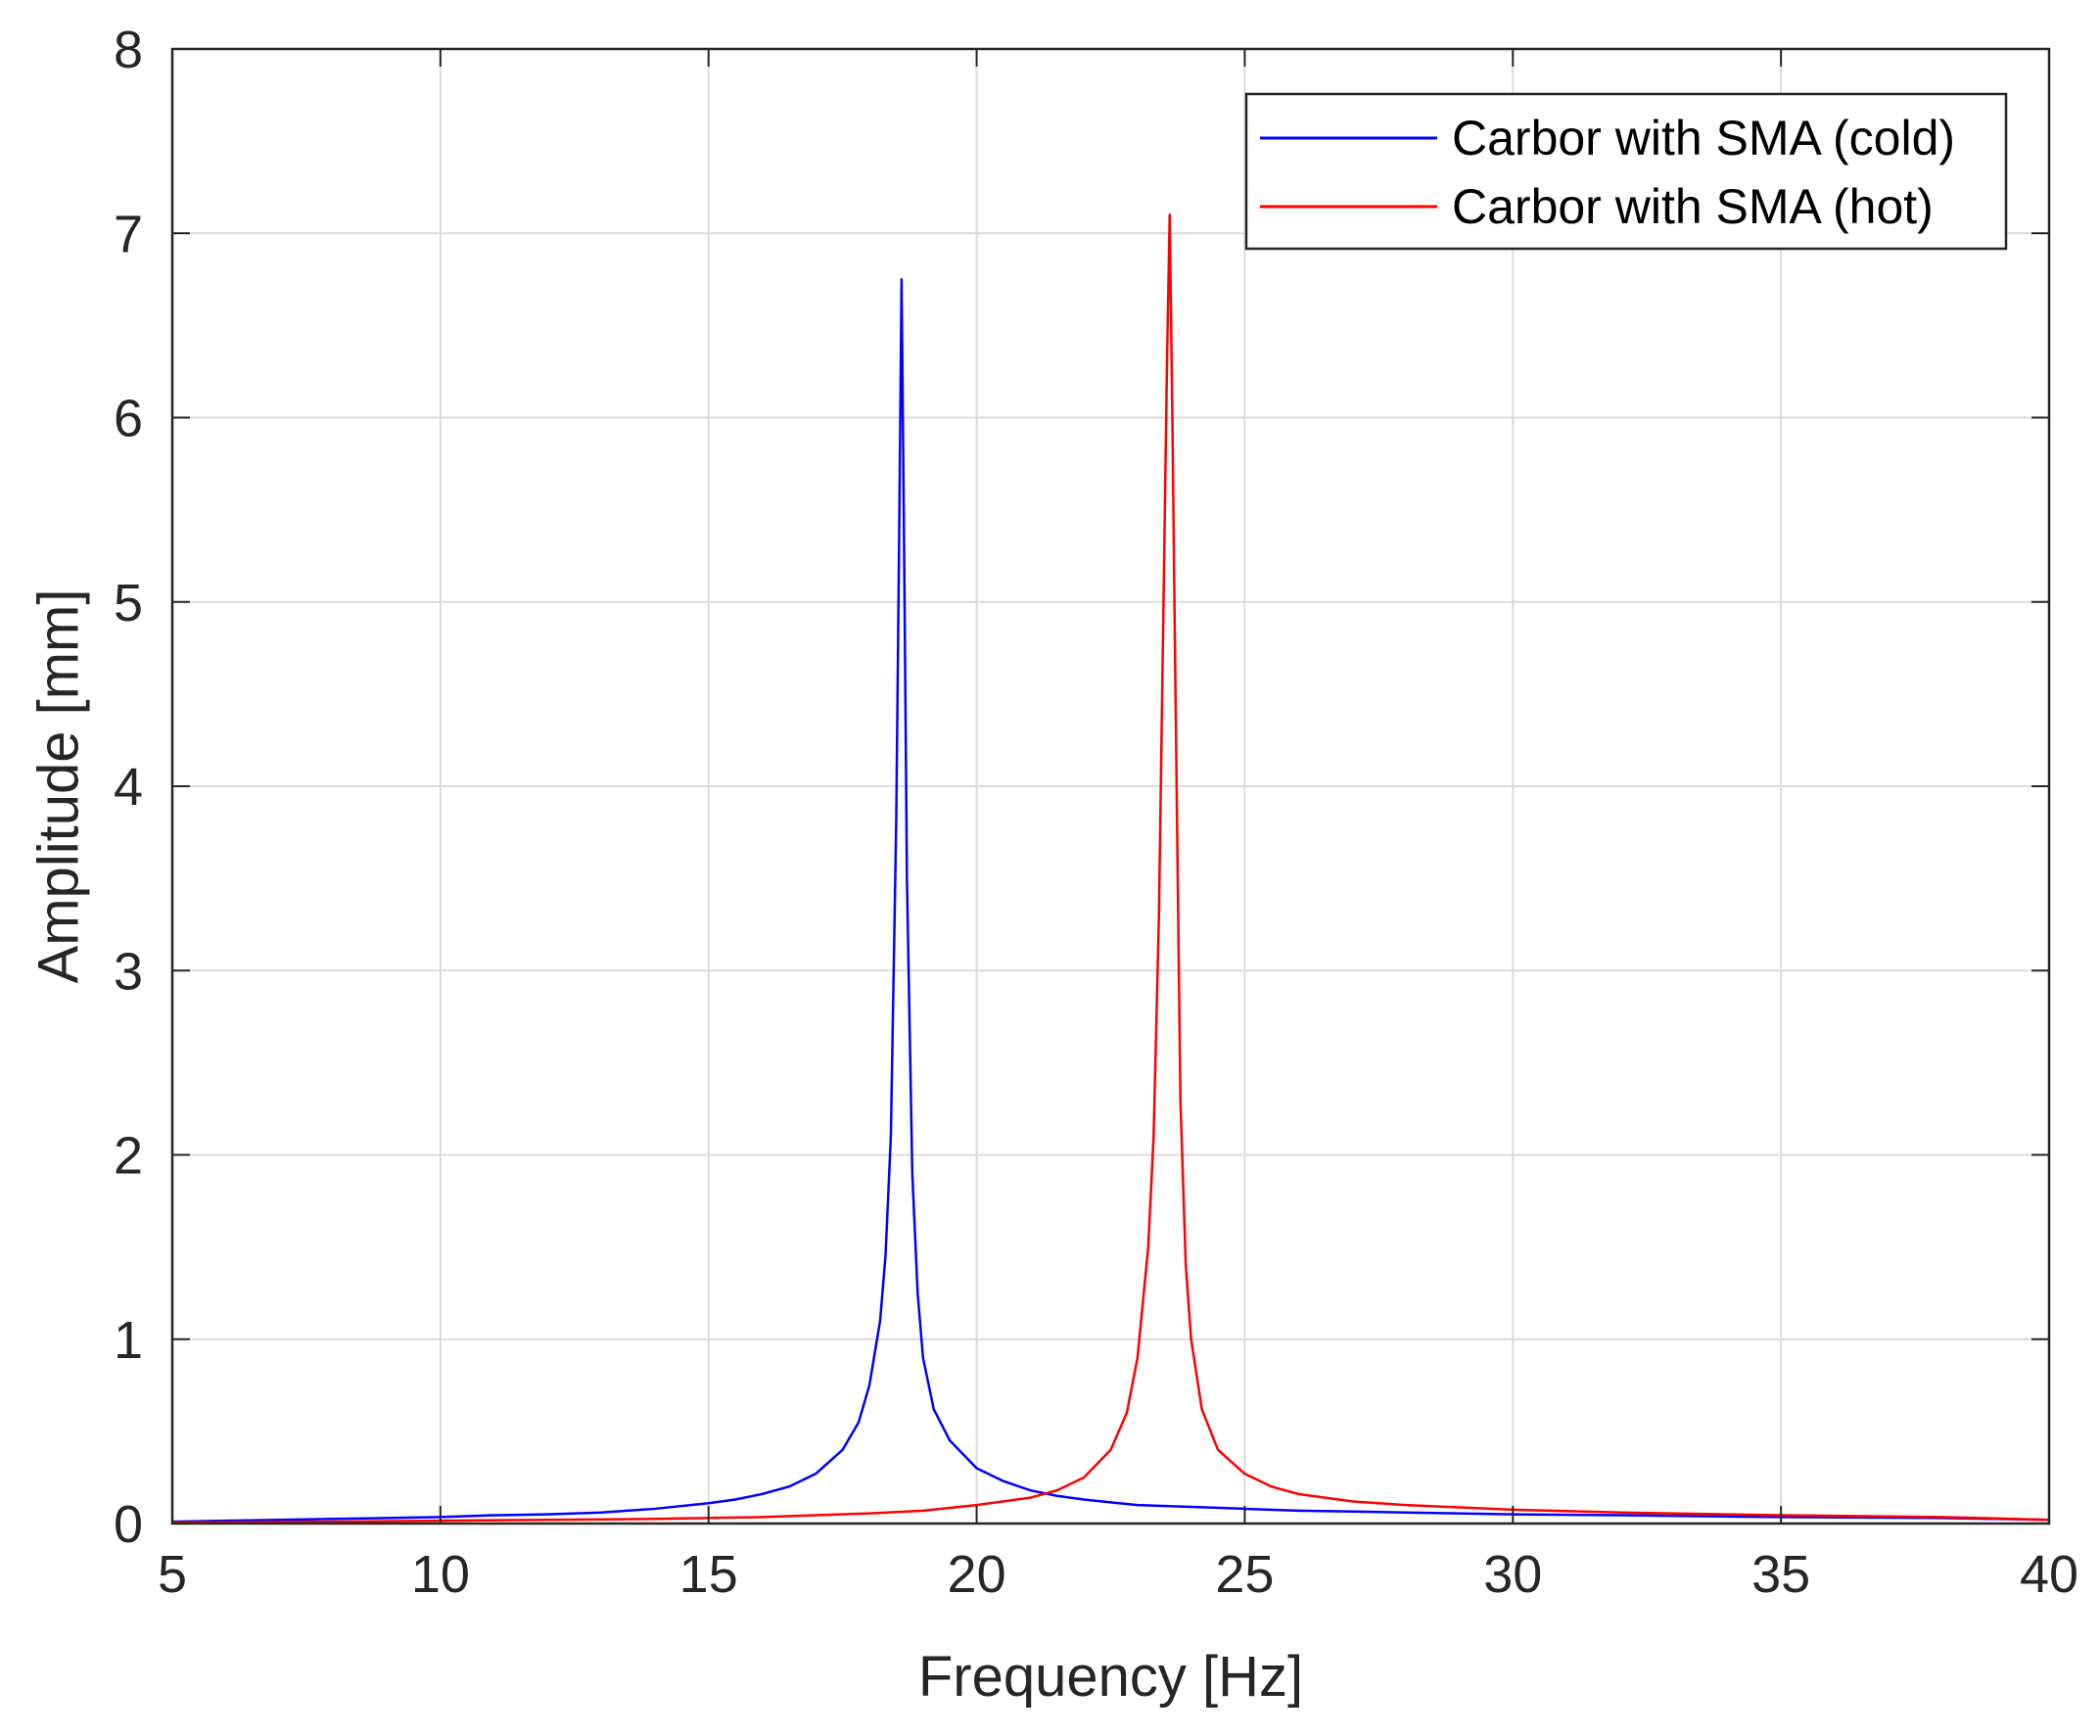  I want to click on x-tick-label-5: 5, so click(172, 1575).